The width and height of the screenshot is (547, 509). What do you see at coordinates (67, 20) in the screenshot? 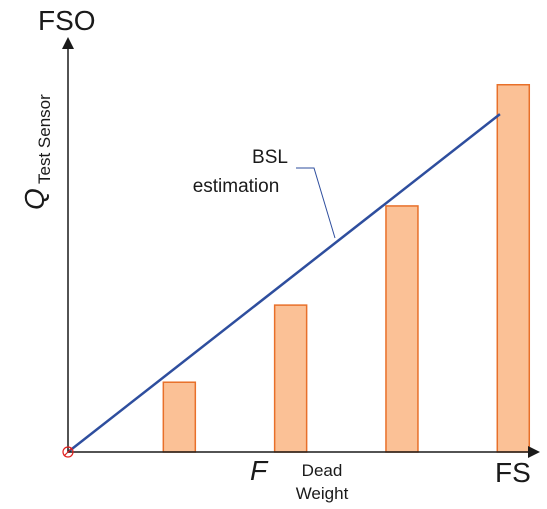
I see `y-axis-end-label: FSO` at bounding box center [67, 20].